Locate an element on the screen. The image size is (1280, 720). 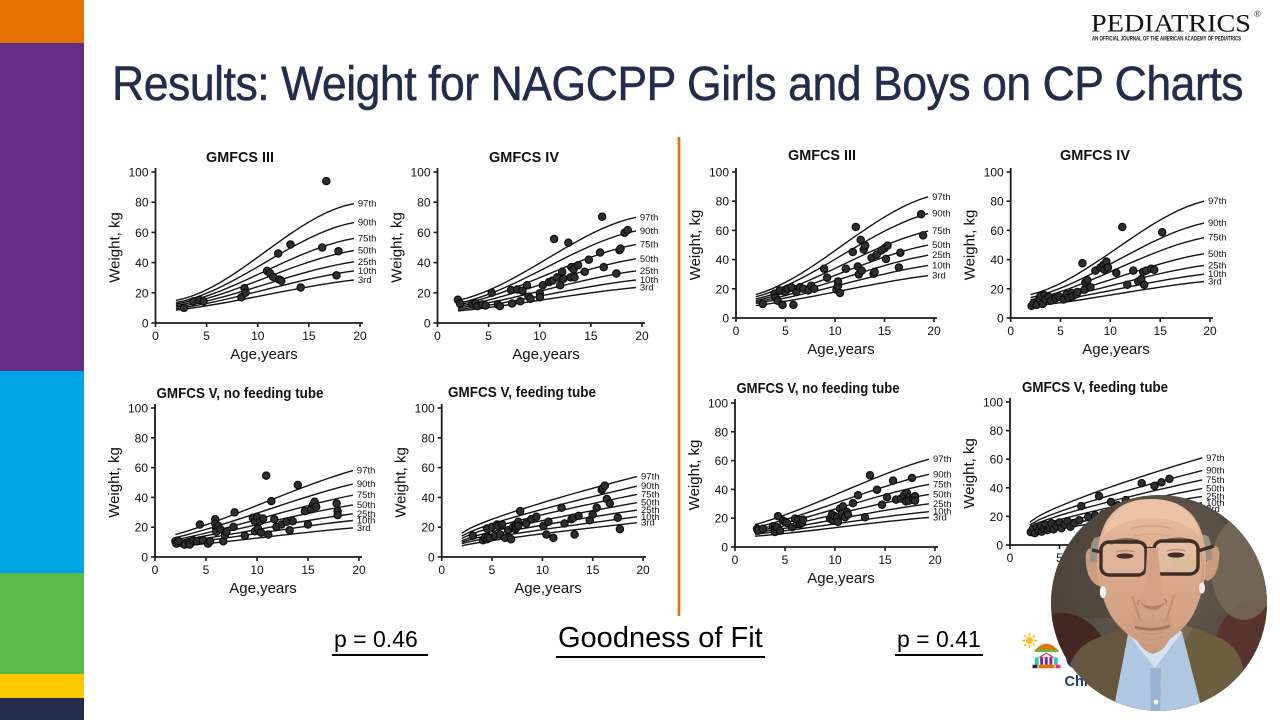
svg-text: GMFCS V, no feeding tube is located at coordinates (818, 388).